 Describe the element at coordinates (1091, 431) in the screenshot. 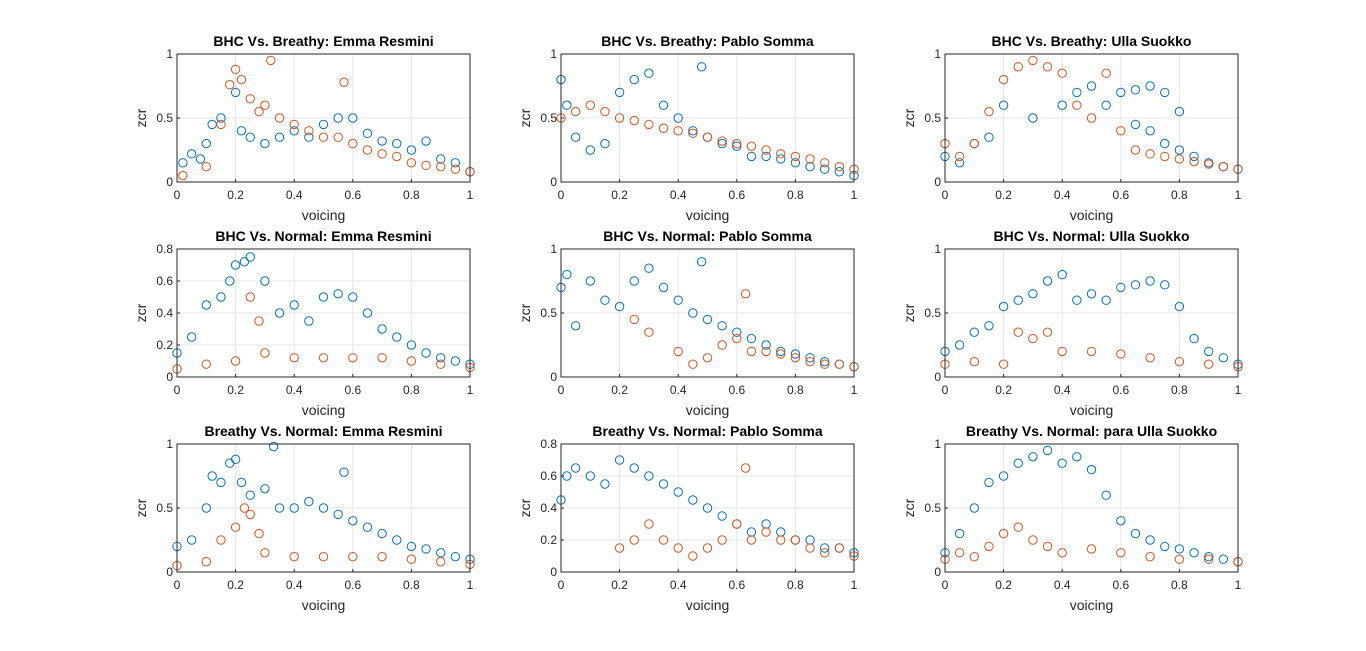

I see `chart-title: Breathy Vs. Normal: para Ulla Suokko` at that location.